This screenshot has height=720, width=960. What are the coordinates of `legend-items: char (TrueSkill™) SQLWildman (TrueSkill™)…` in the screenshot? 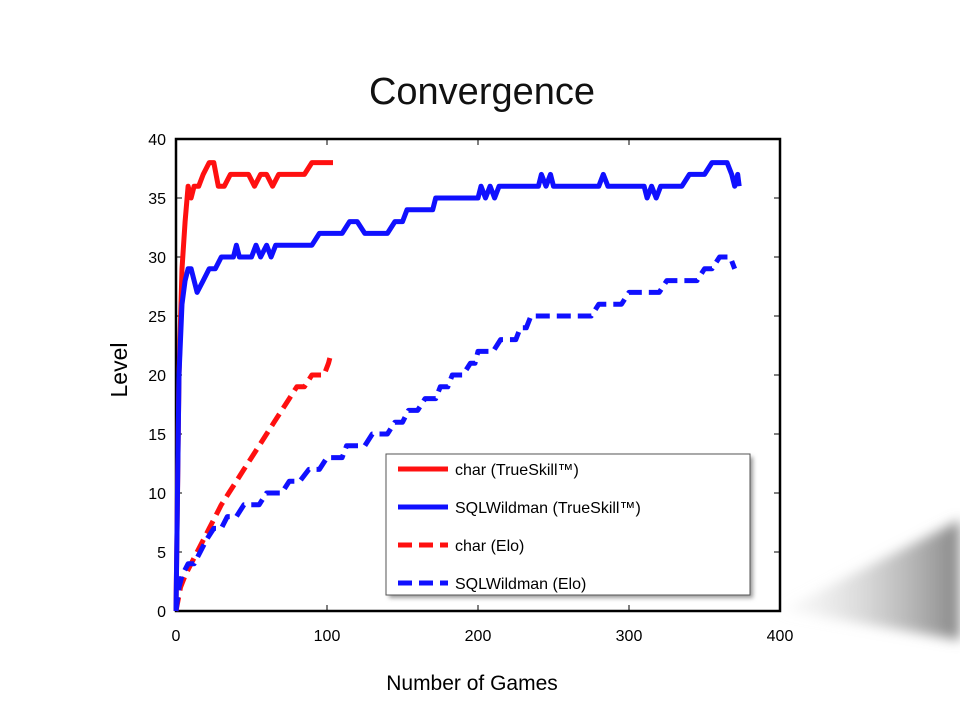 It's located at (519, 527).